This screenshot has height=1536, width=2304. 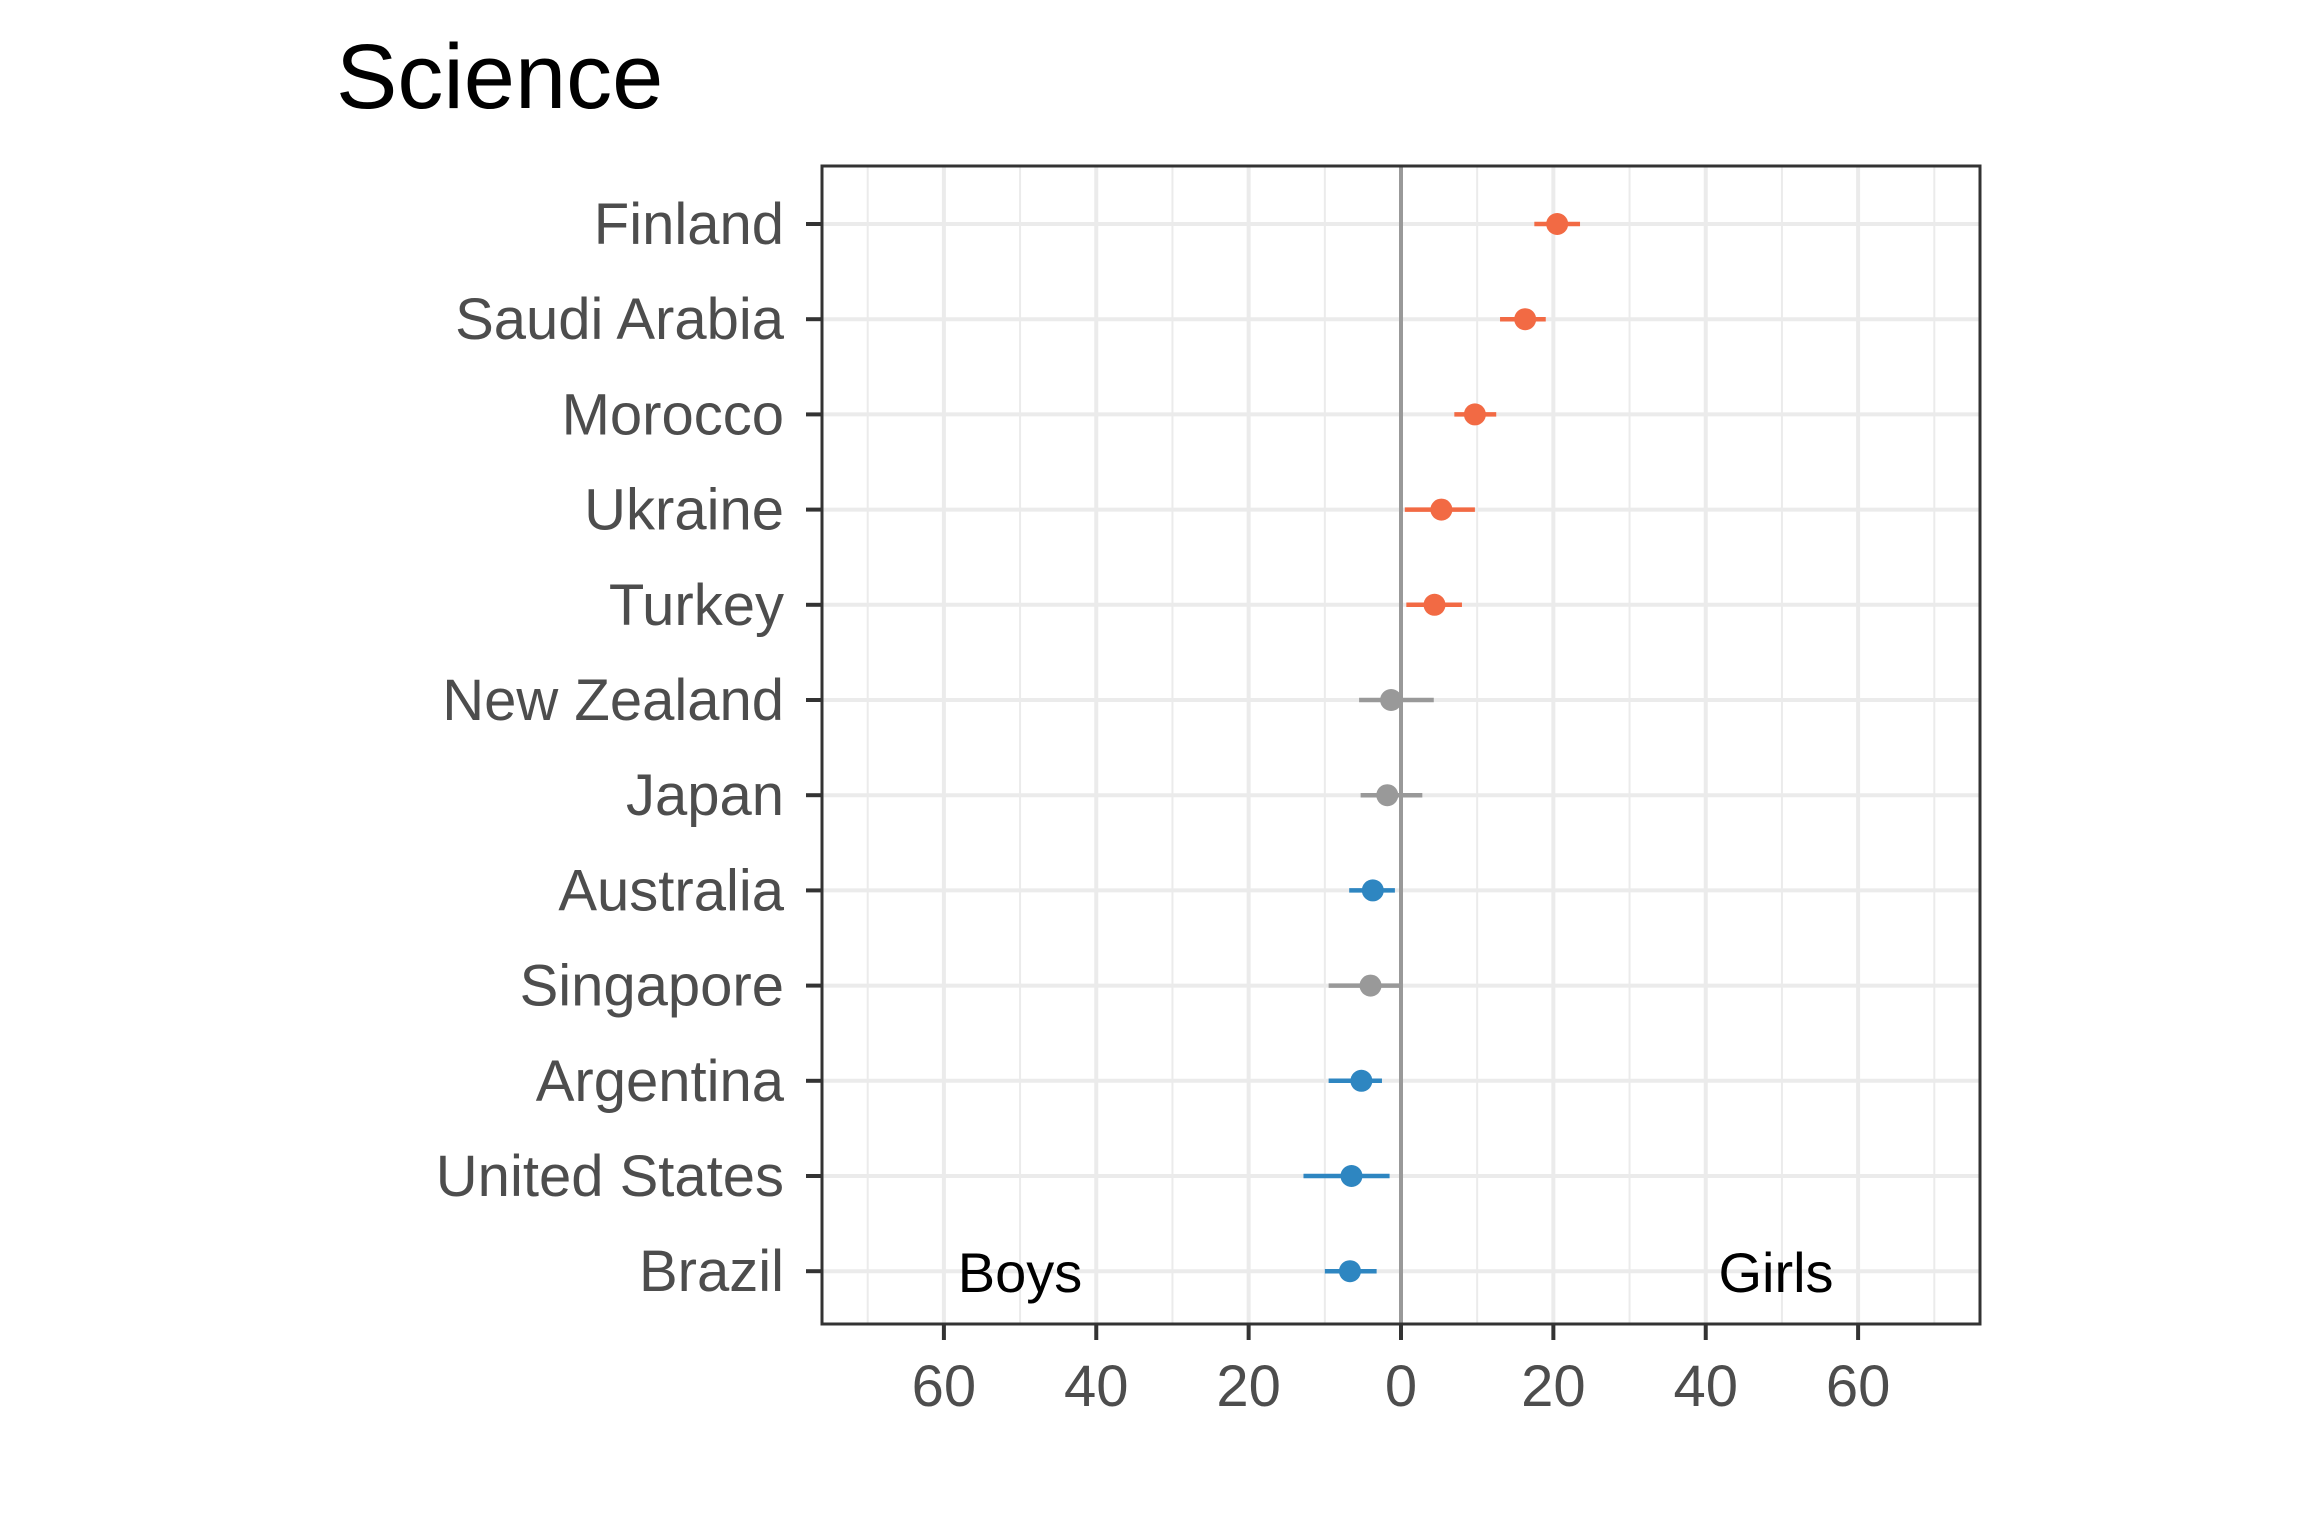 I want to click on y-tick-label: United States, so click(x=610, y=1176).